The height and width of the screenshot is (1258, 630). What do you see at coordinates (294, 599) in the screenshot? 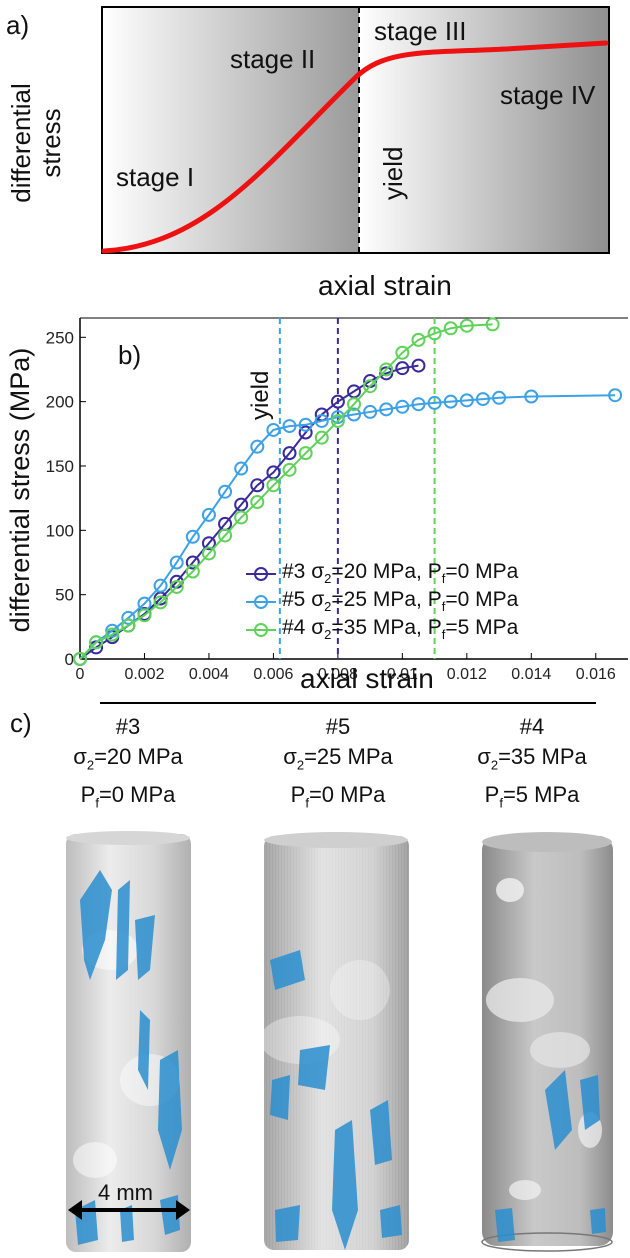
I see `legend-label: #5` at bounding box center [294, 599].